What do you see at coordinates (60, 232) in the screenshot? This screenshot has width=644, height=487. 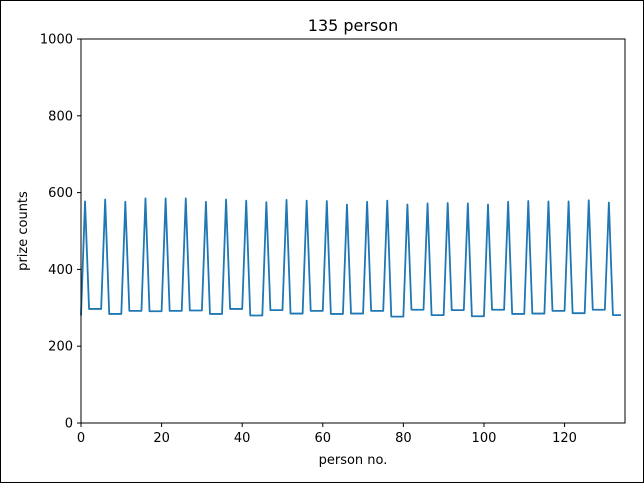 I see `y-axis: 0 200 400 600 800 1000` at bounding box center [60, 232].